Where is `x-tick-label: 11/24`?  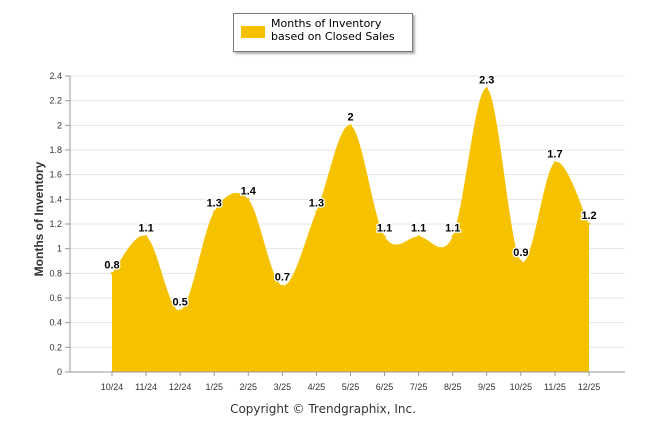
x-tick-label: 11/24 is located at coordinates (146, 387).